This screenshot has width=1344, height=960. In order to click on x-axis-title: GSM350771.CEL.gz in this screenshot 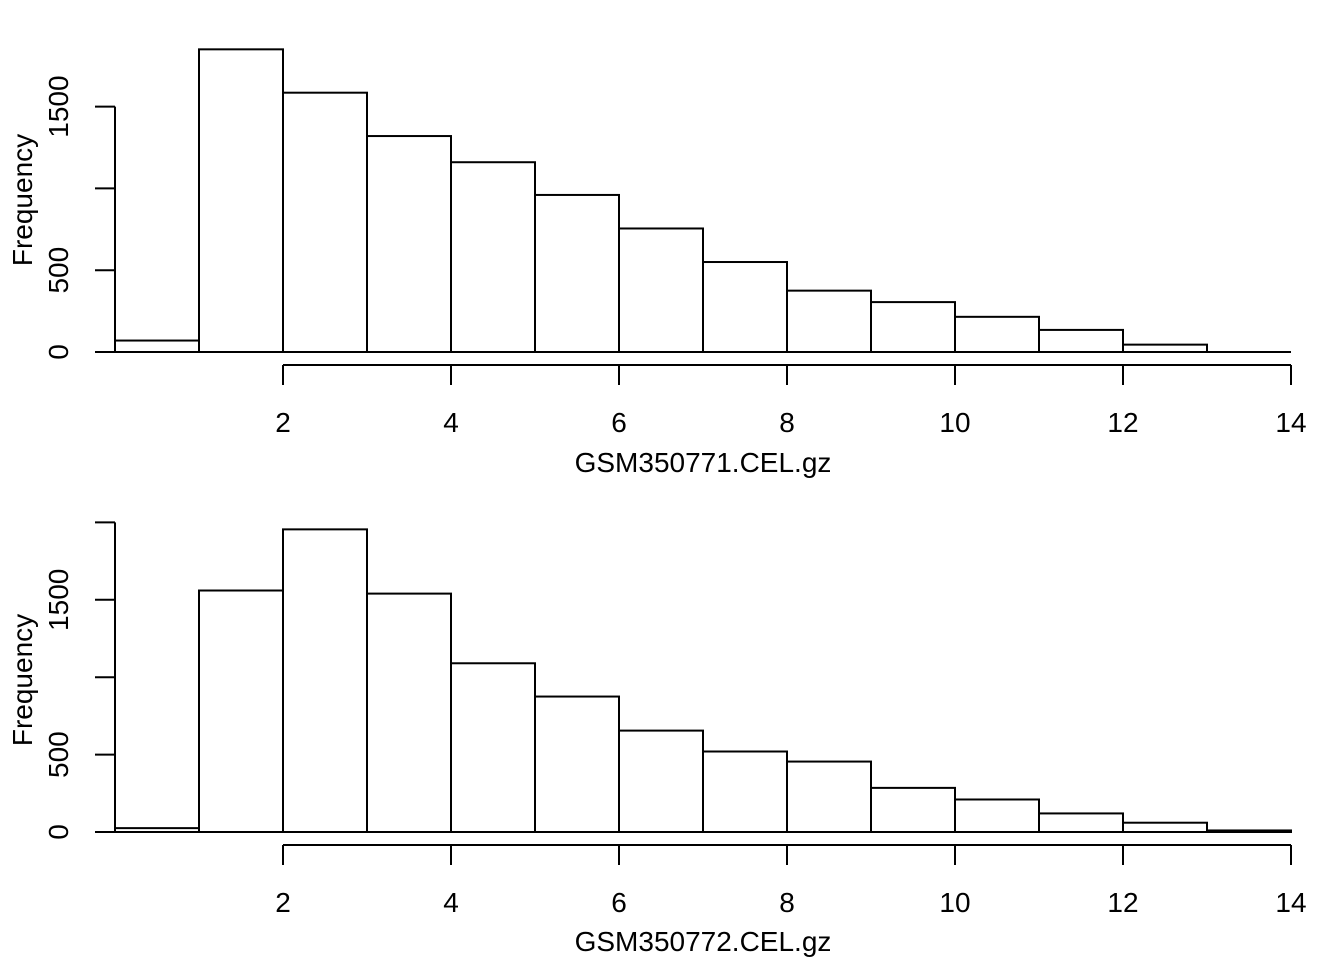, I will do `click(703, 462)`.